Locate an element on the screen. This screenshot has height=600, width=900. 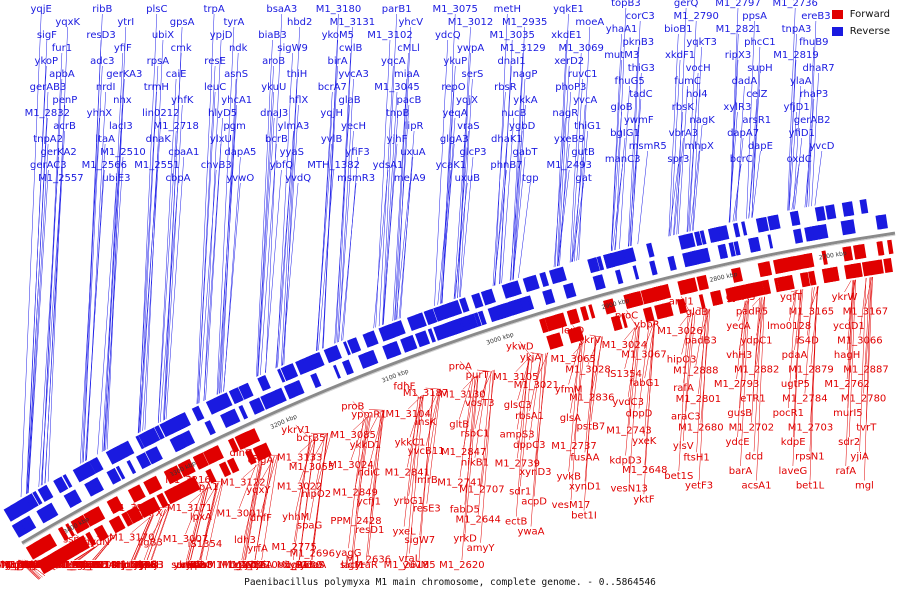
forward-gene-label: yqxY is located at coordinates (258, 490).